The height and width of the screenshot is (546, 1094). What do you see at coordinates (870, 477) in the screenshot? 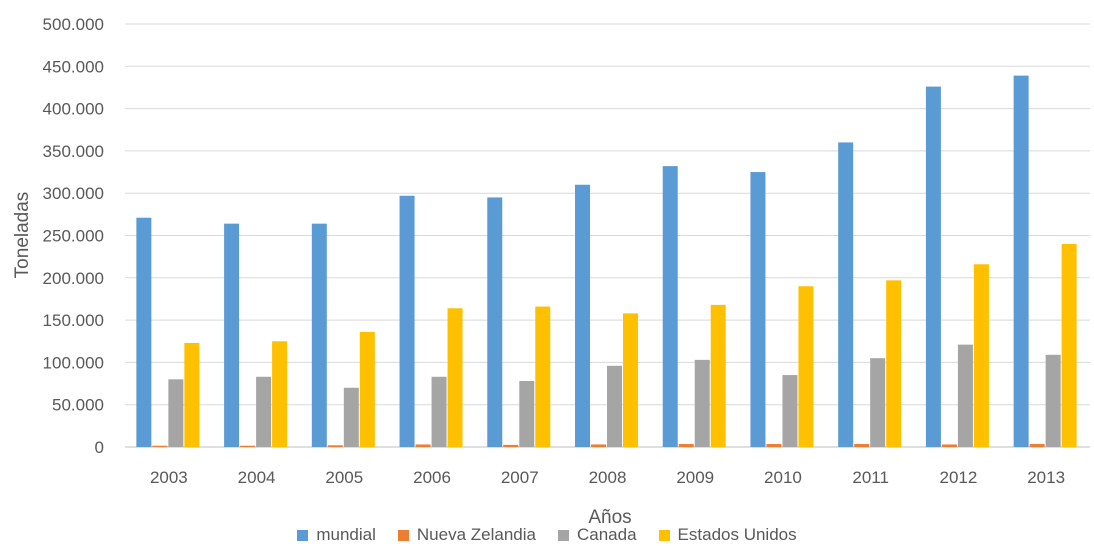
I see `x-tick-label: 2011` at bounding box center [870, 477].